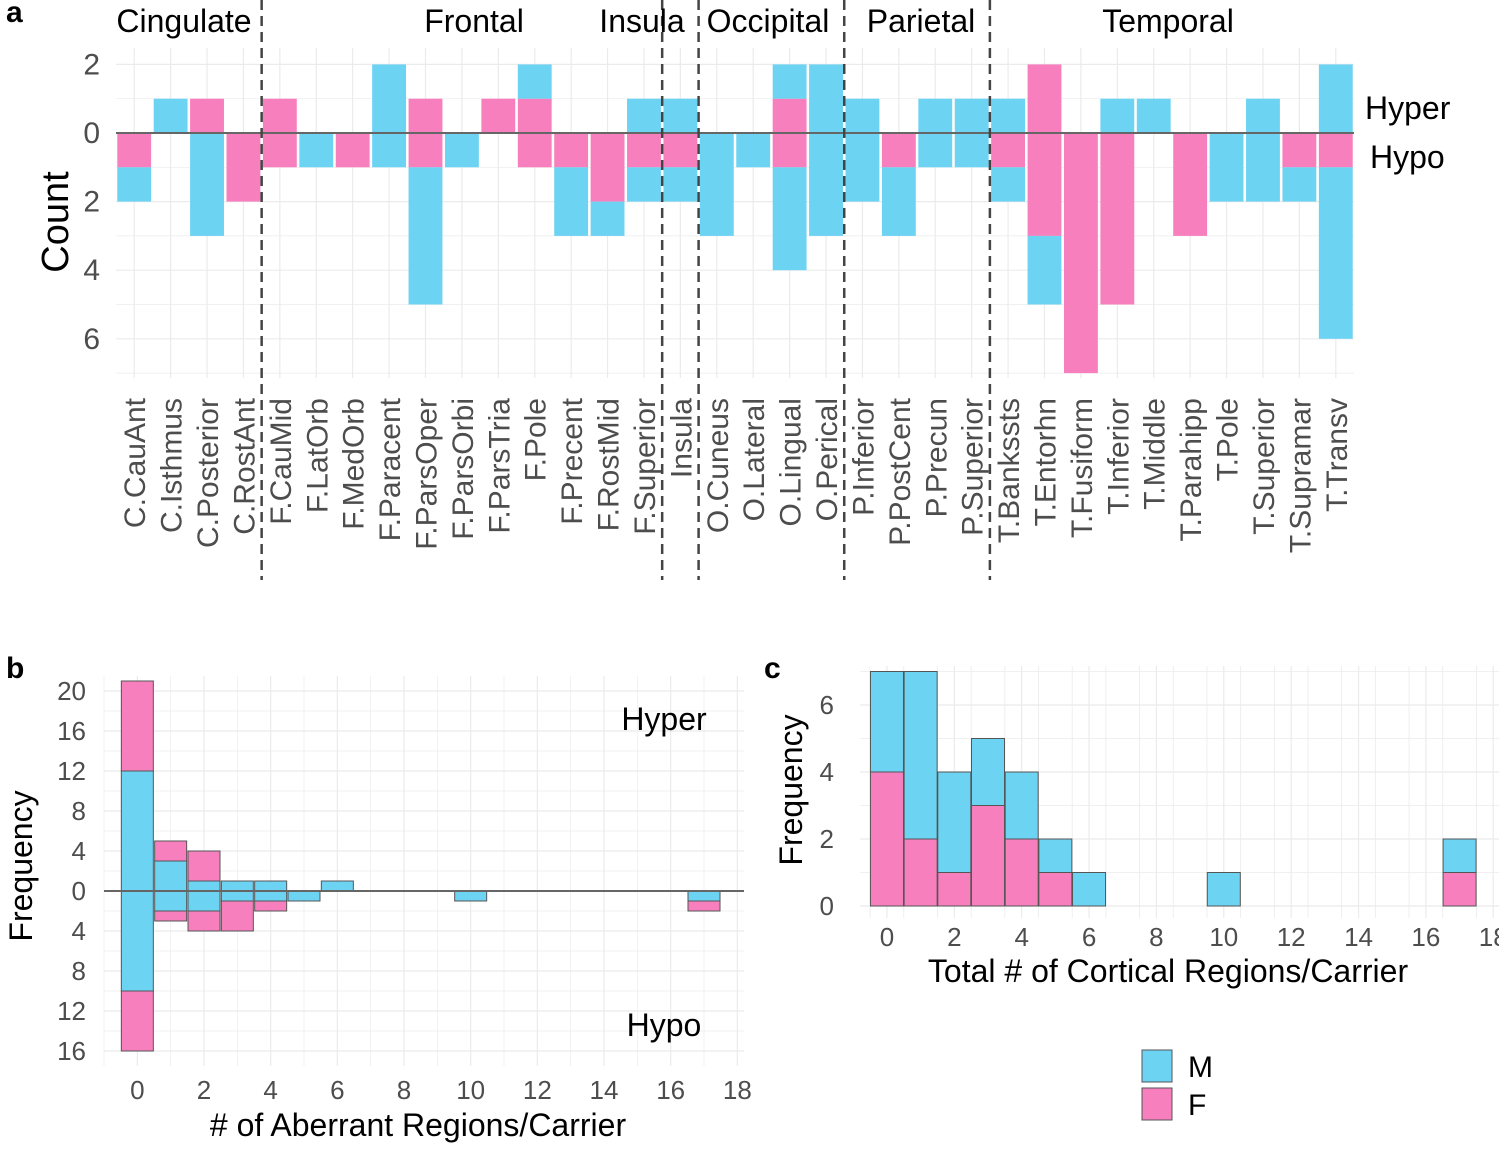  What do you see at coordinates (536, 439) in the screenshot?
I see `category-label: F.Pole` at bounding box center [536, 439].